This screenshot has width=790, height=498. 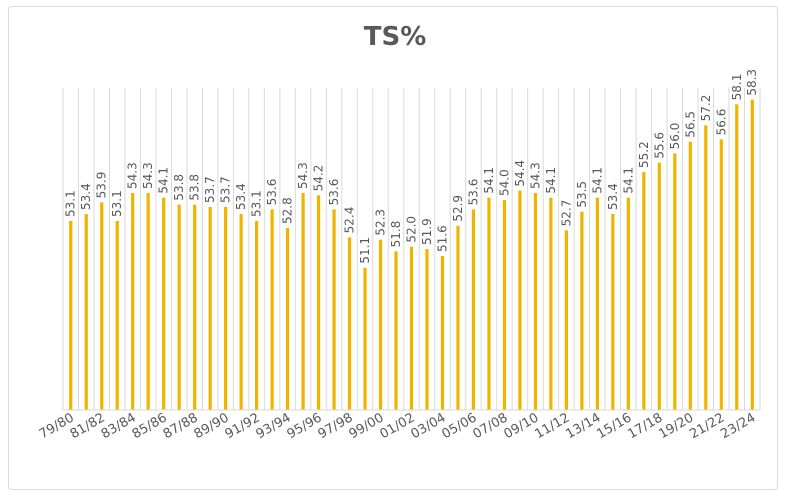 I want to click on x-tick-label: 97/98, so click(x=336, y=426).